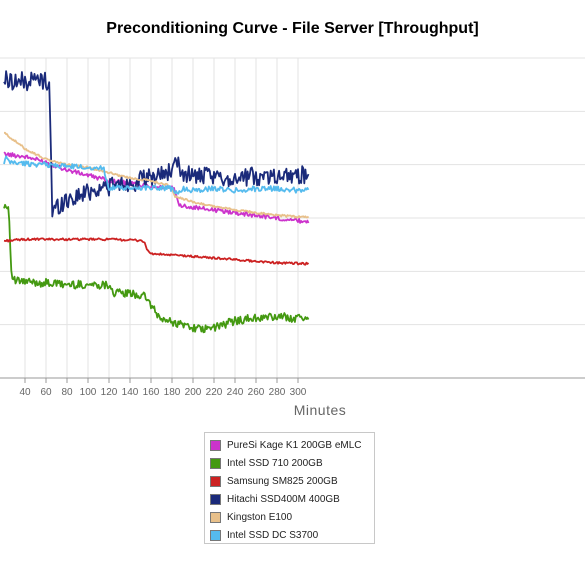 The height and width of the screenshot is (570, 585). I want to click on x-tick-label: 260, so click(256, 392).